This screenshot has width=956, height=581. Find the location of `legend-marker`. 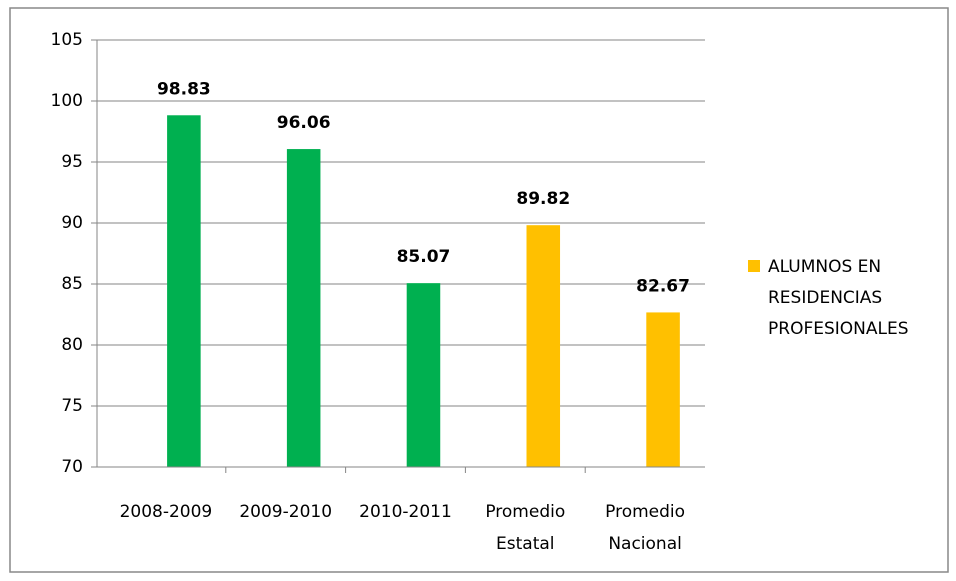

legend-marker is located at coordinates (754, 266).